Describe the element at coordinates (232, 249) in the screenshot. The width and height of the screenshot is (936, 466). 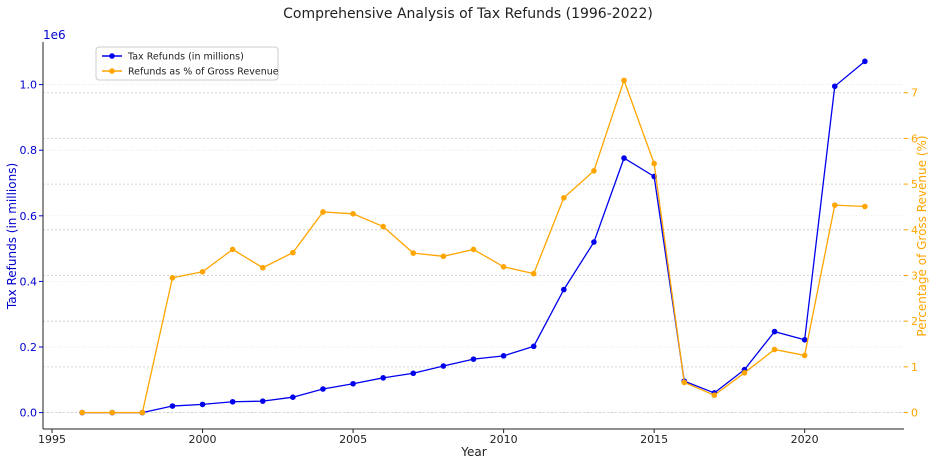
I see `data-point-refund-percentage-2001` at that location.